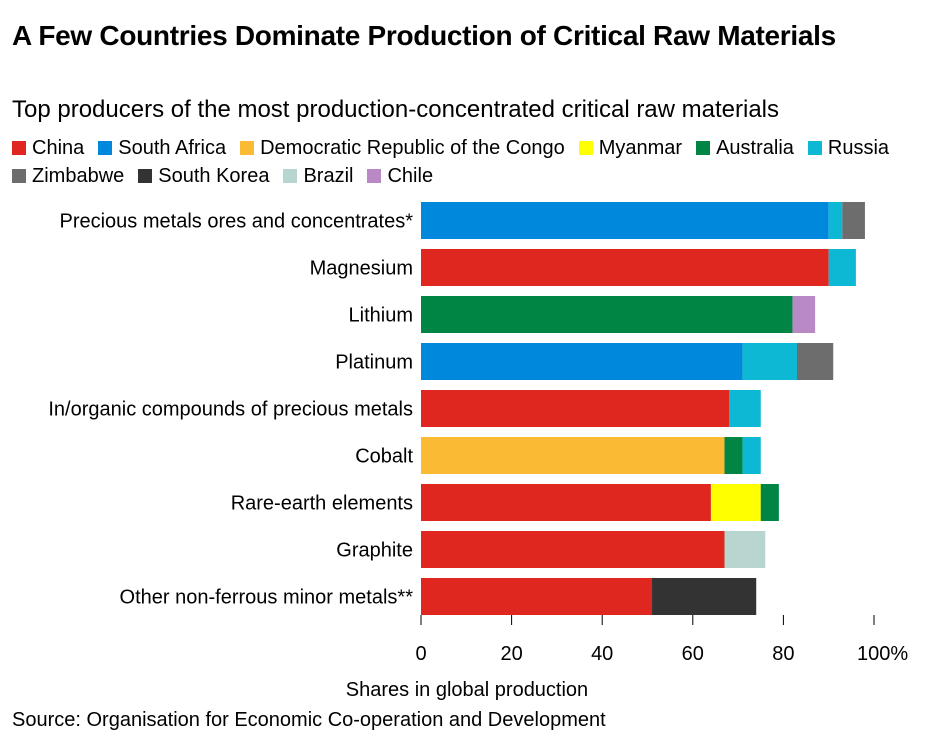  I want to click on category-label: Magnesium, so click(361, 269).